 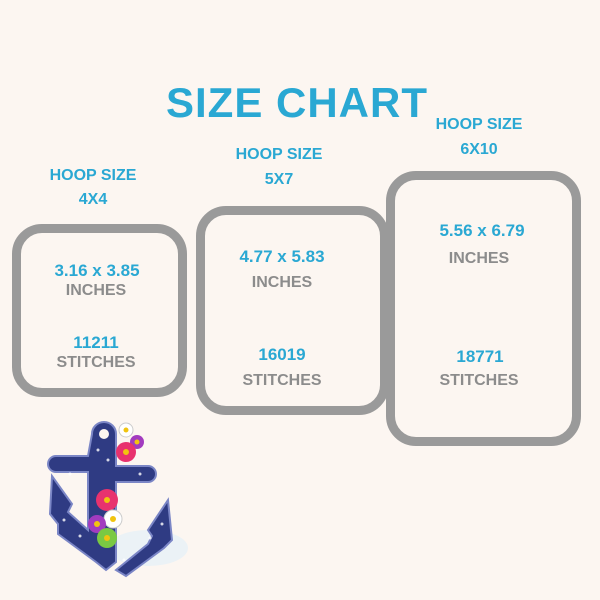 What do you see at coordinates (479, 149) in the screenshot?
I see `hoop-size: 6X10` at bounding box center [479, 149].